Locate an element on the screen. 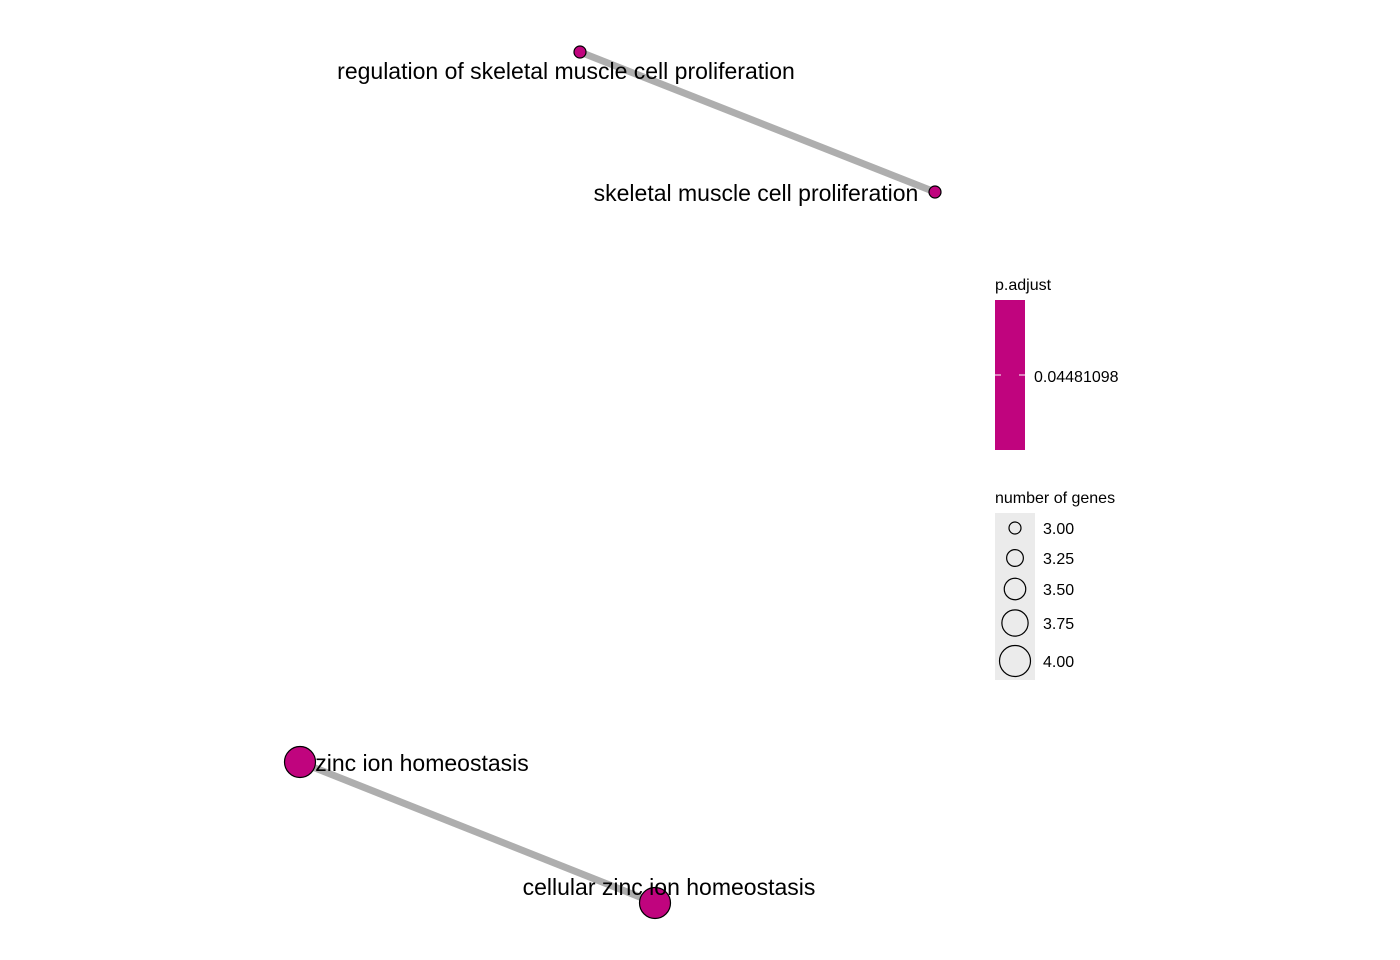  size-legend: number of genes 3.00 3.25 3.50 3.75 4.00 is located at coordinates (1055, 585).